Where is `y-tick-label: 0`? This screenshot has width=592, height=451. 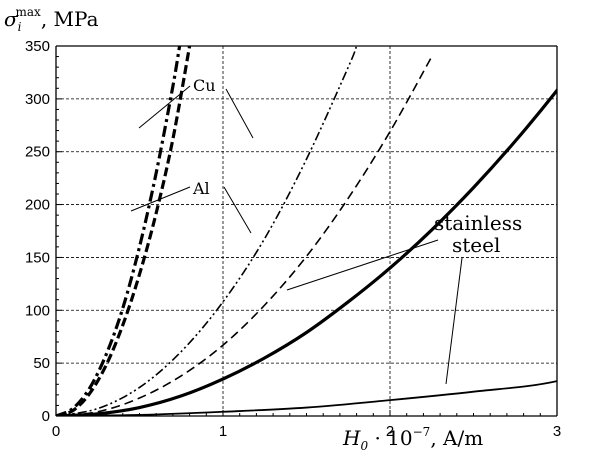 y-tick-label: 0 is located at coordinates (46, 416).